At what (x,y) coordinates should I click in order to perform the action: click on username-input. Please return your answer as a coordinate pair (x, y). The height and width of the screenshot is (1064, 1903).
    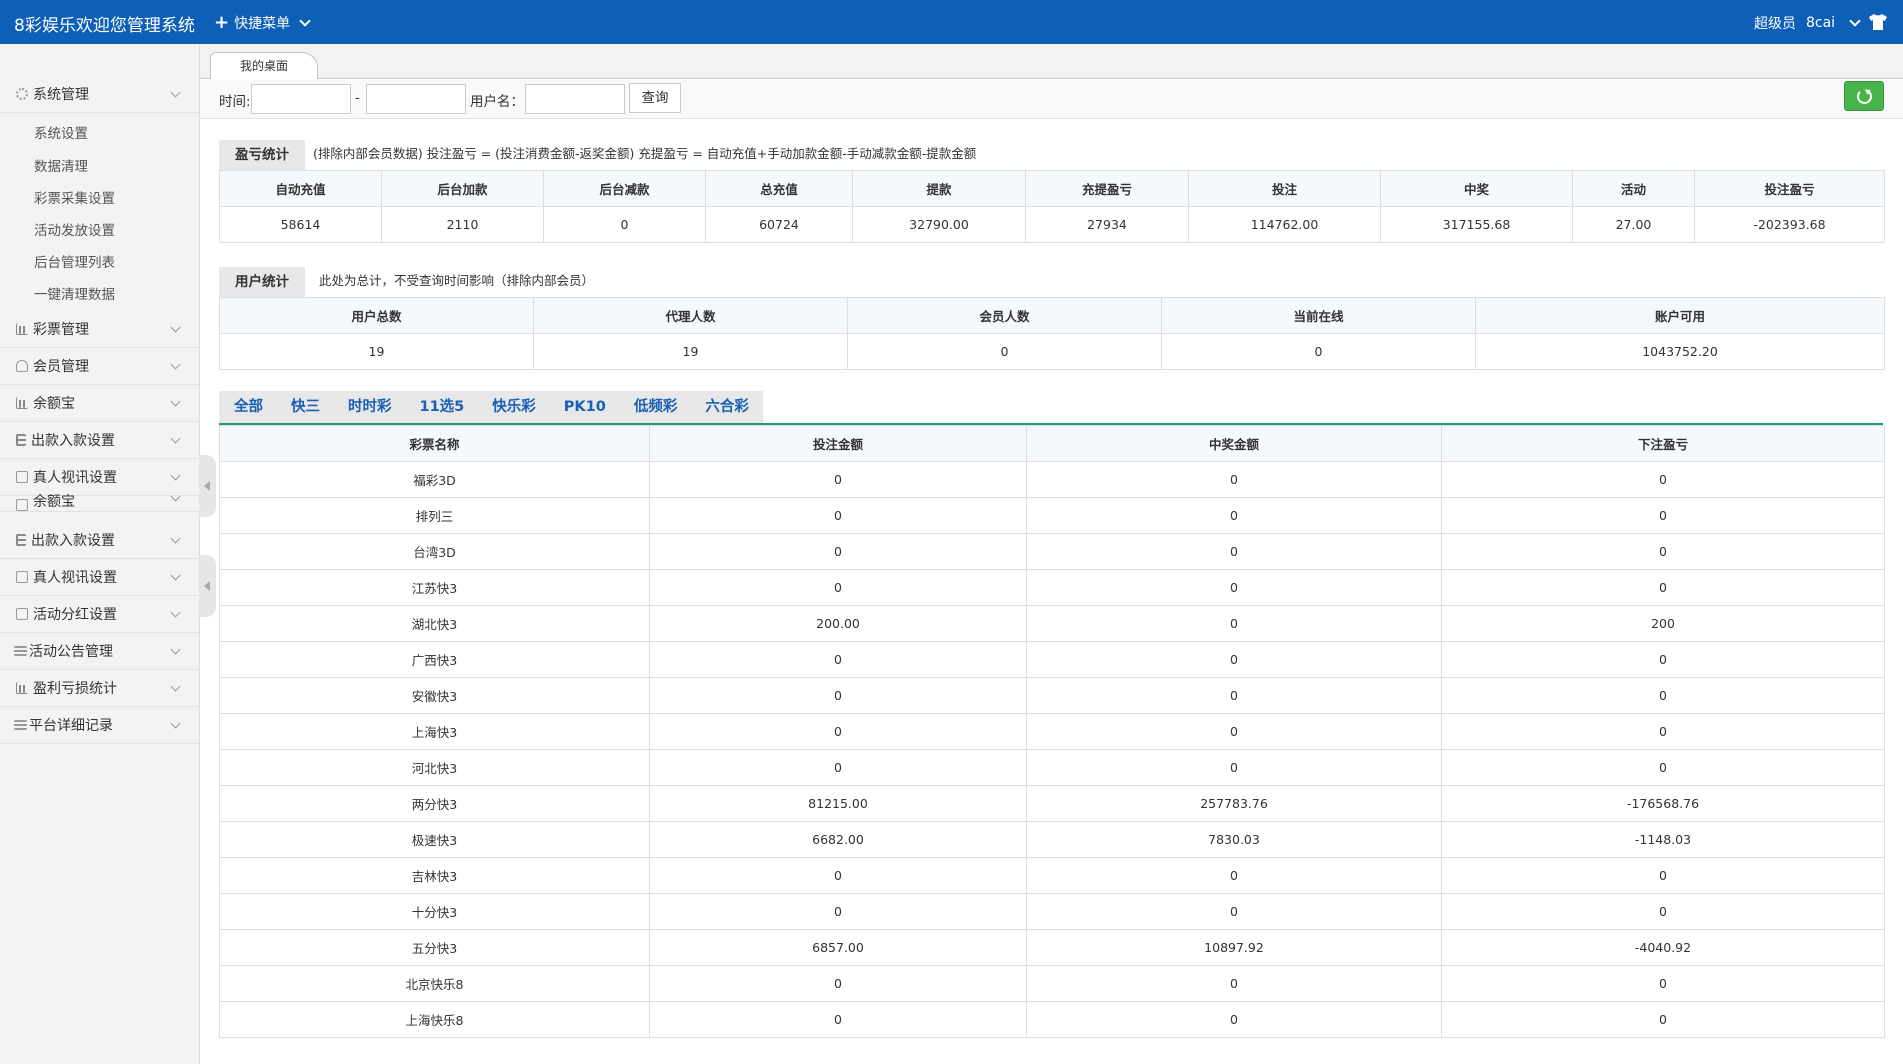
    Looking at the image, I should click on (575, 99).